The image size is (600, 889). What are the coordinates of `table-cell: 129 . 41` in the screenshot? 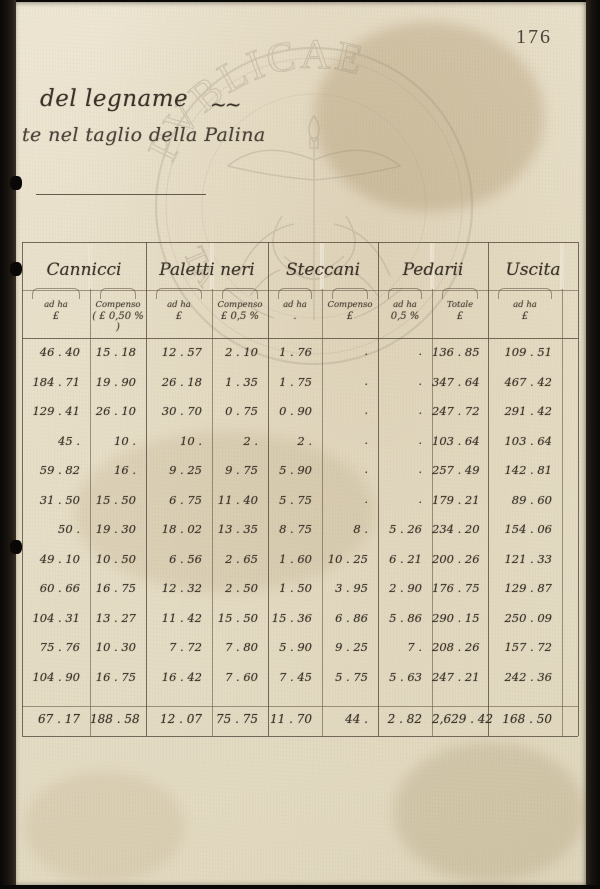 It's located at (56, 411).